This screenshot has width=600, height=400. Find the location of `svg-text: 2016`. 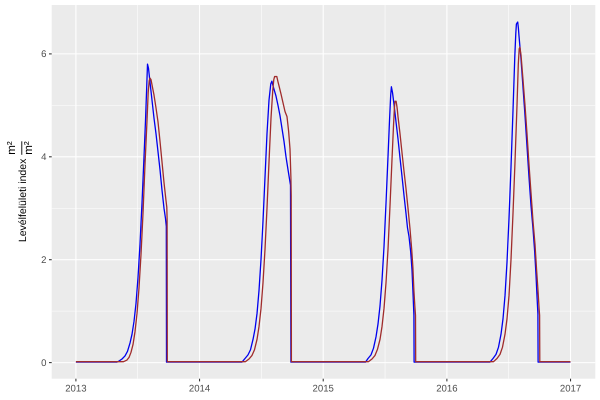

svg-text: 2016 is located at coordinates (446, 389).